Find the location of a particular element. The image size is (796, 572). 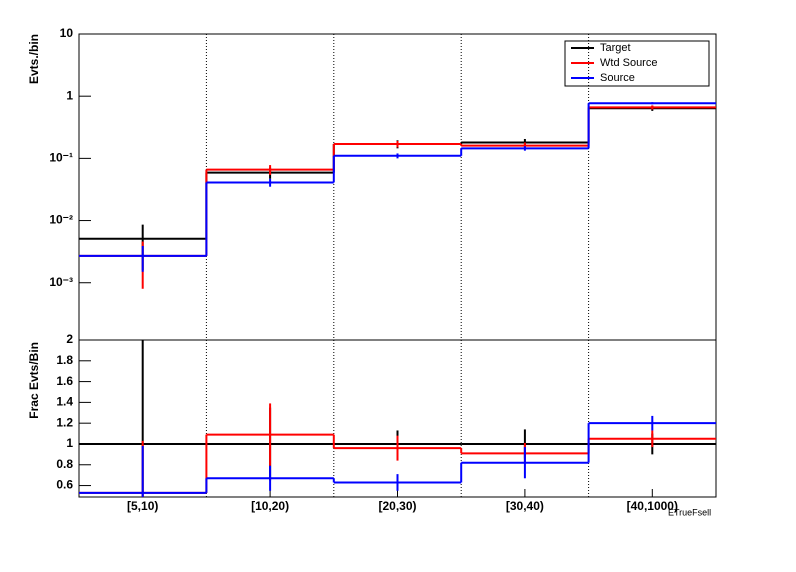

y-tick-label: 1.2 is located at coordinates (64, 422).